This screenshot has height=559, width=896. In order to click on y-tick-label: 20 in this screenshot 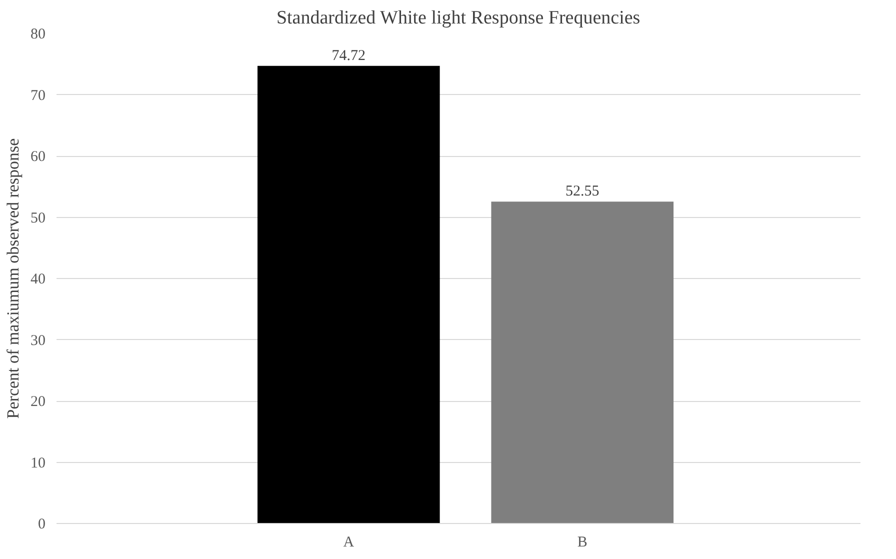, I will do `click(38, 402)`.